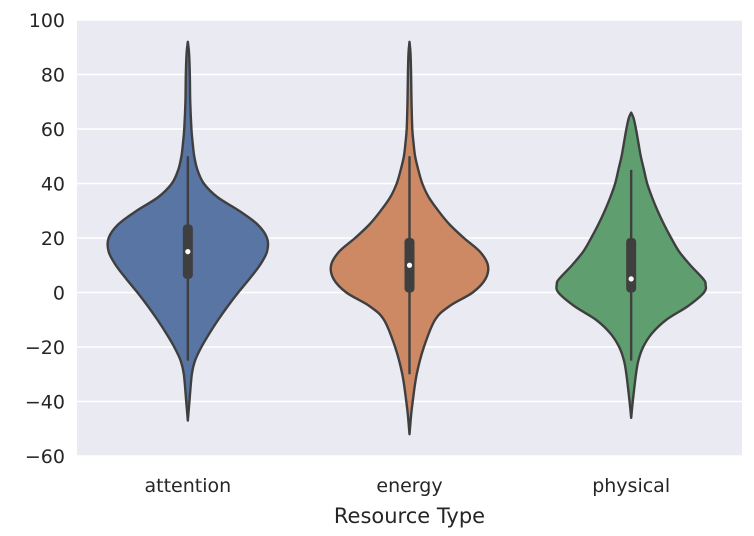 Image resolution: width=754 pixels, height=536 pixels. Describe the element at coordinates (187, 486) in the screenshot. I see `x-tick-label: attention` at that location.